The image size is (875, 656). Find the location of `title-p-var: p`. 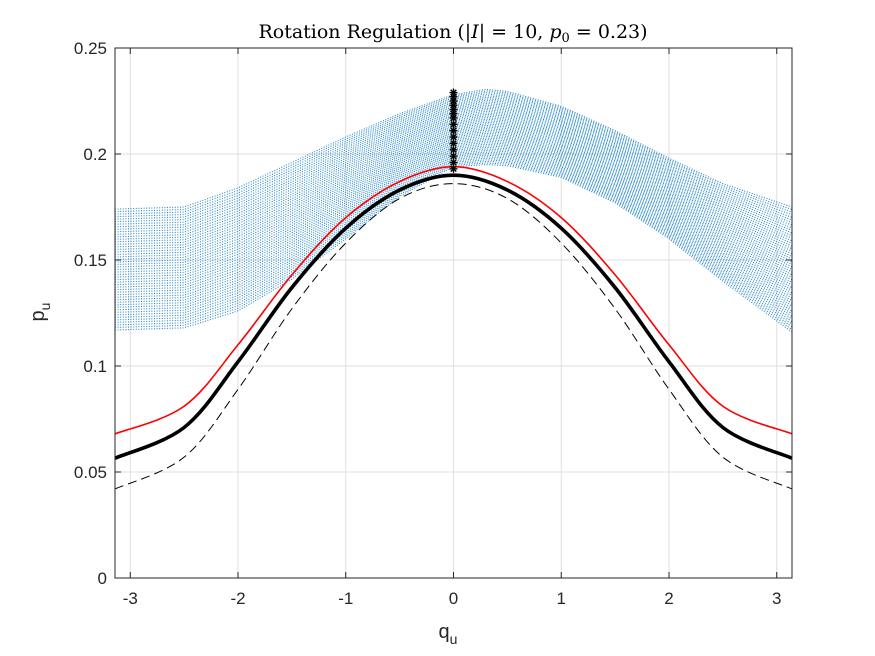

title-p-var: p is located at coordinates (555, 32).